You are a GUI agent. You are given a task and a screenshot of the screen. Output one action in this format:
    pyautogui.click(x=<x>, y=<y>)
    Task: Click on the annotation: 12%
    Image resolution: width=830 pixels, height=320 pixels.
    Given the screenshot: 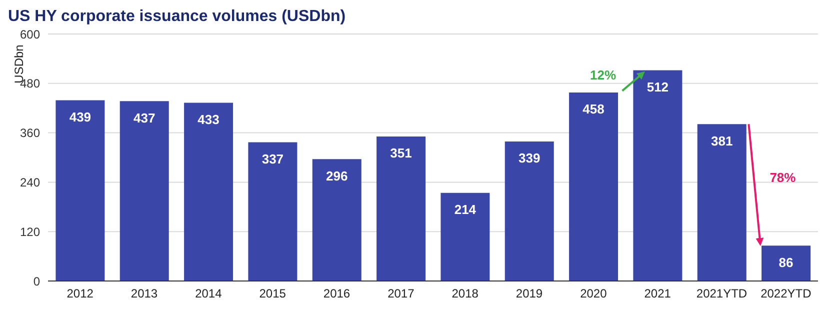 What is the action you would take?
    pyautogui.click(x=603, y=74)
    